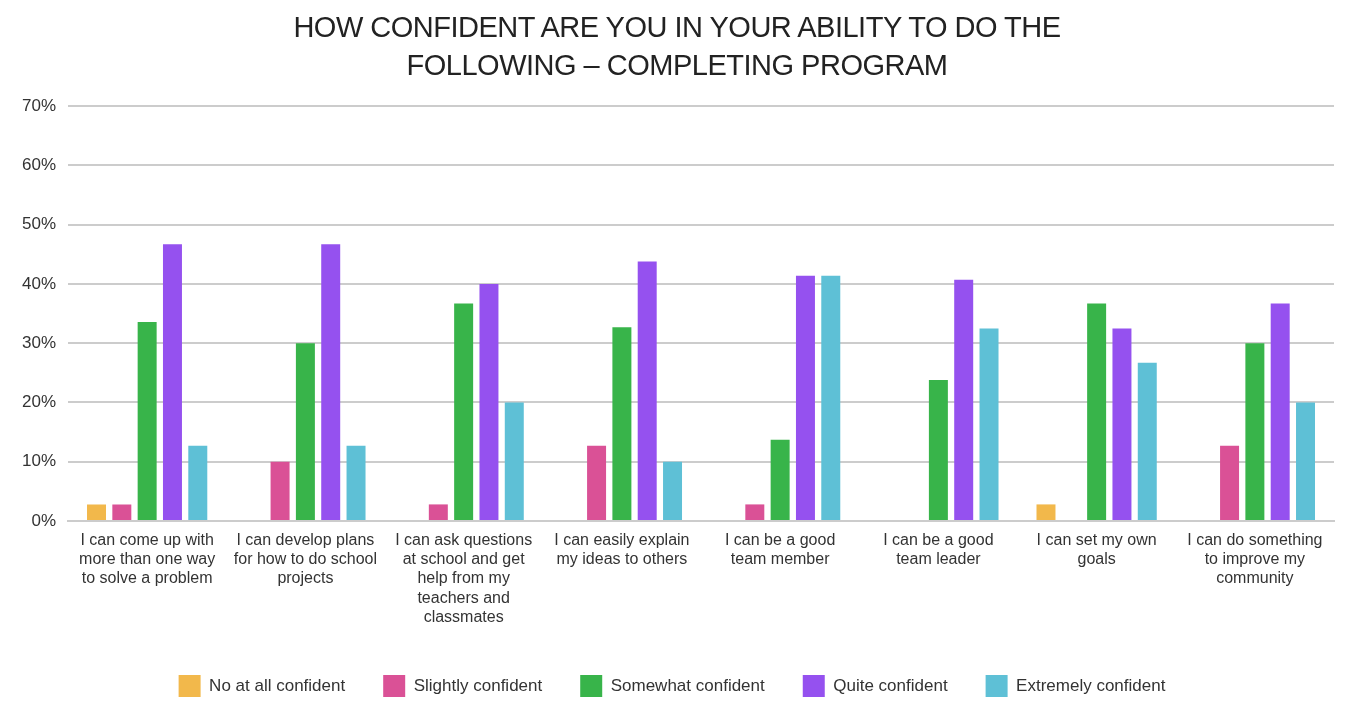 The height and width of the screenshot is (720, 1354). I want to click on y-tick-label: 10%, so click(39, 461).